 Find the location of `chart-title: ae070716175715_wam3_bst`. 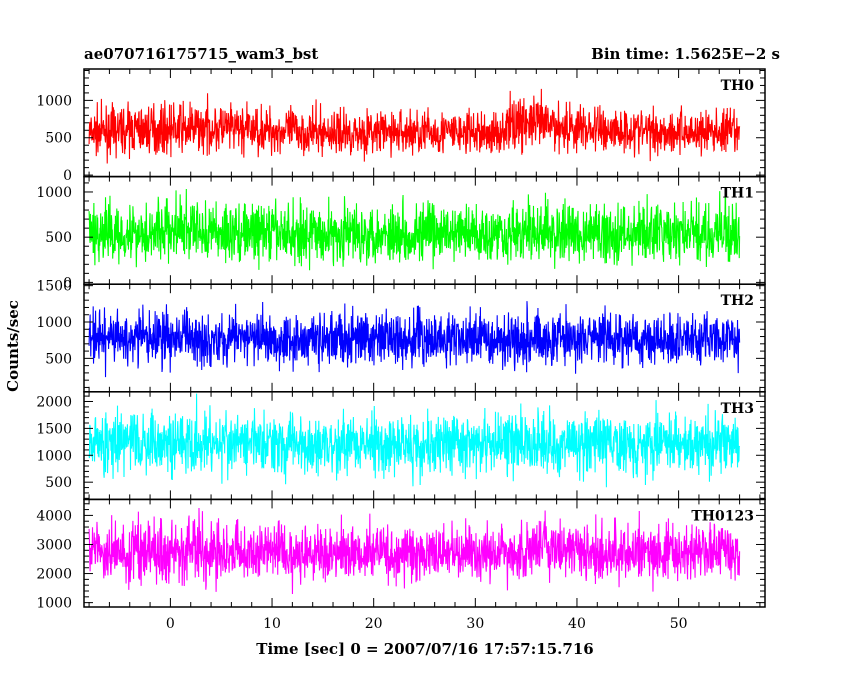

chart-title: ae070716175715_wam3_bst is located at coordinates (201, 54).